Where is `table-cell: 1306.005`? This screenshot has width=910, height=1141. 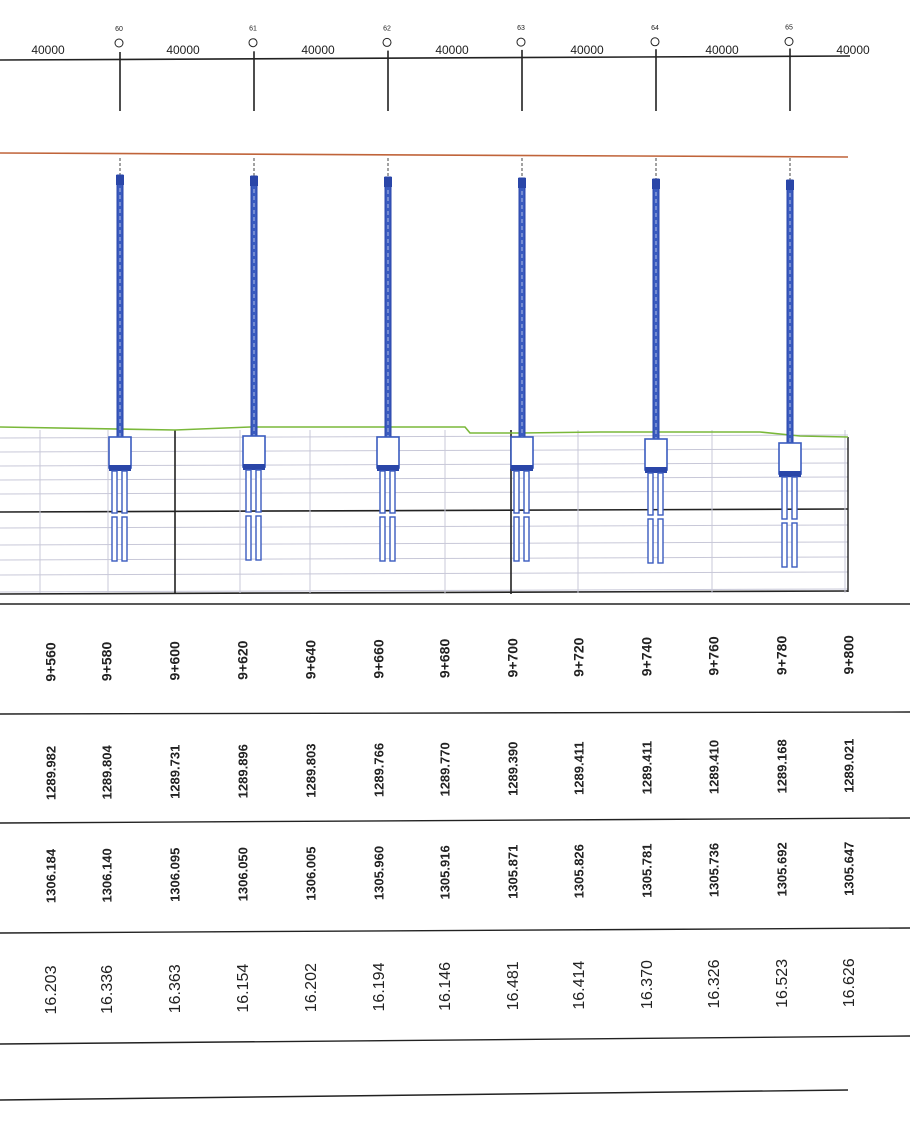
table-cell: 1306.005 is located at coordinates (310, 873).